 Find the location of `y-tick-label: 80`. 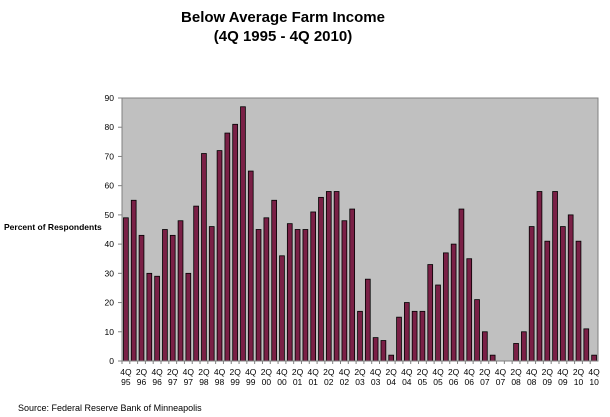

y-tick-label: 80 is located at coordinates (110, 127).